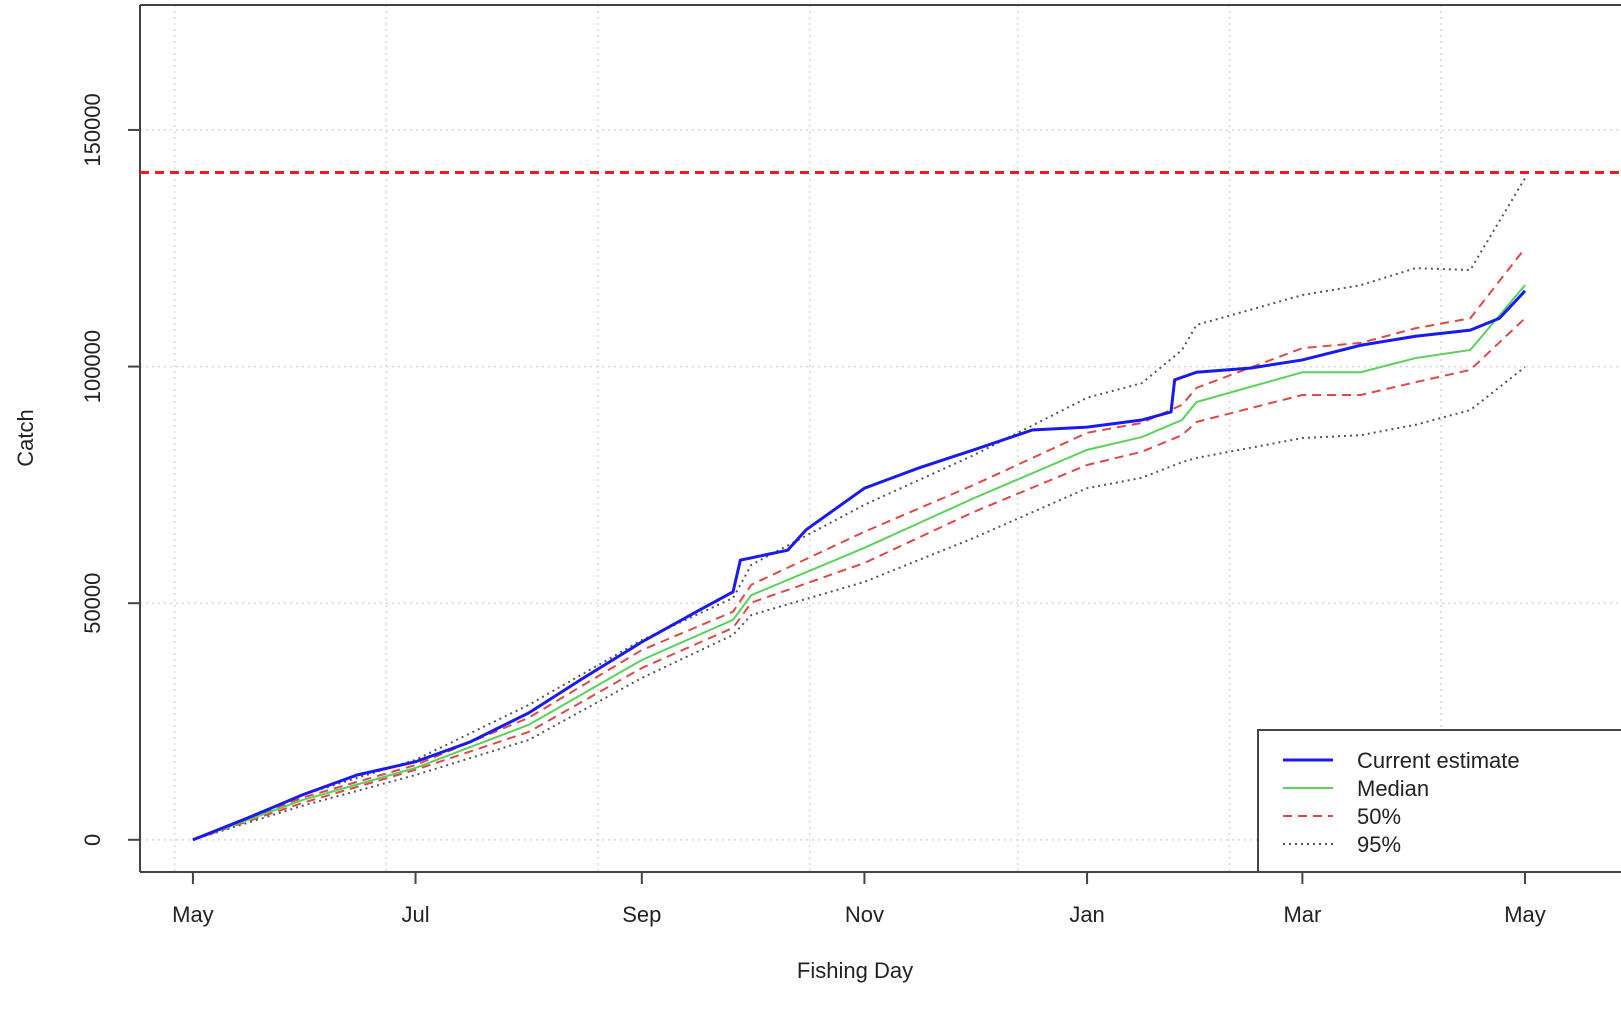 This screenshot has height=1021, width=1621. I want to click on y-tick-label: 50000, so click(92, 603).